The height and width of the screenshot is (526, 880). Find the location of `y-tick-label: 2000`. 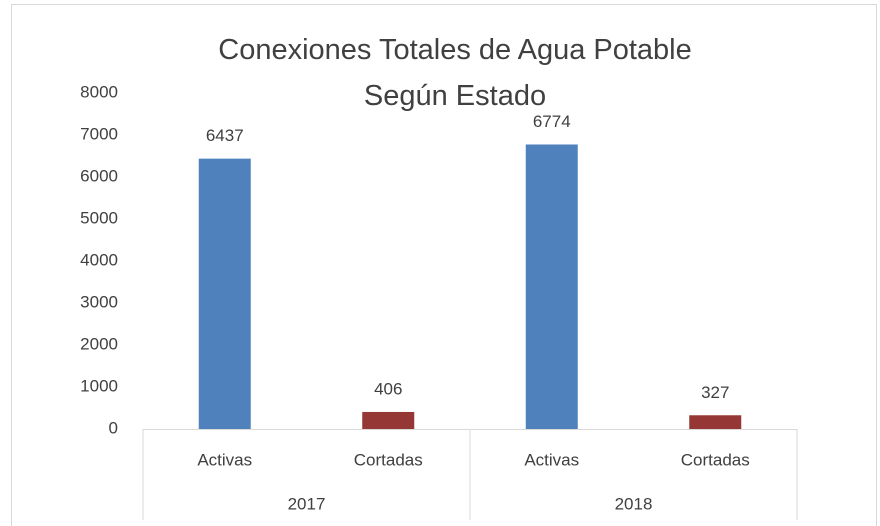

y-tick-label: 2000 is located at coordinates (99, 343).